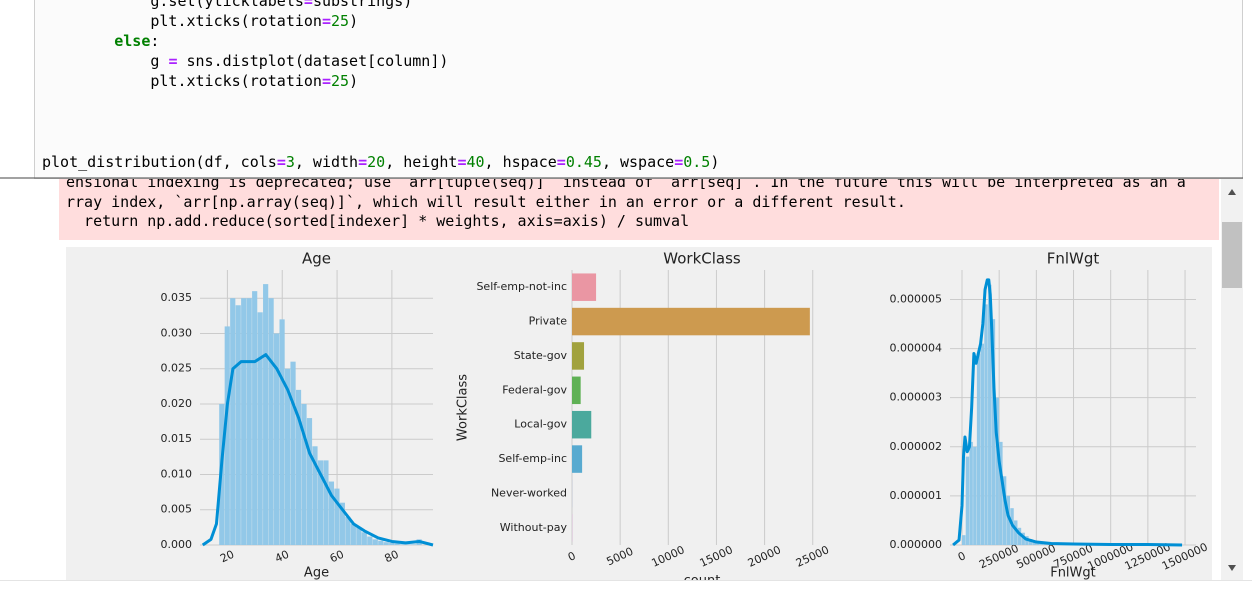  Describe the element at coordinates (177, 438) in the screenshot. I see `y-tick-label: 0.015` at that location.